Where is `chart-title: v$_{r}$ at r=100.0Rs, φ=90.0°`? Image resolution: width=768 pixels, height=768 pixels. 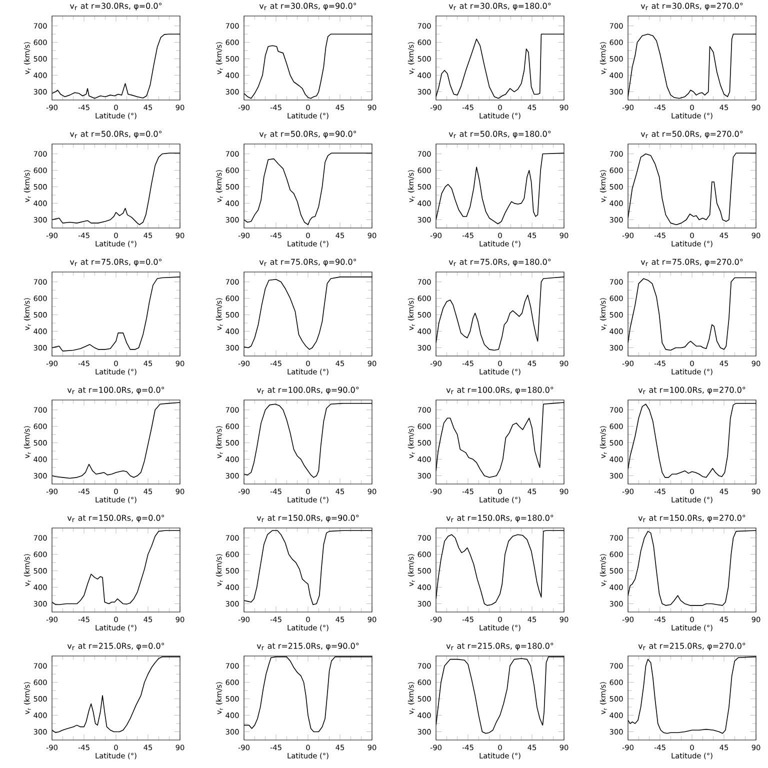
chart-title: v$_{r}$ at r=100.0Rs, φ=90.0° is located at coordinates (307, 390).